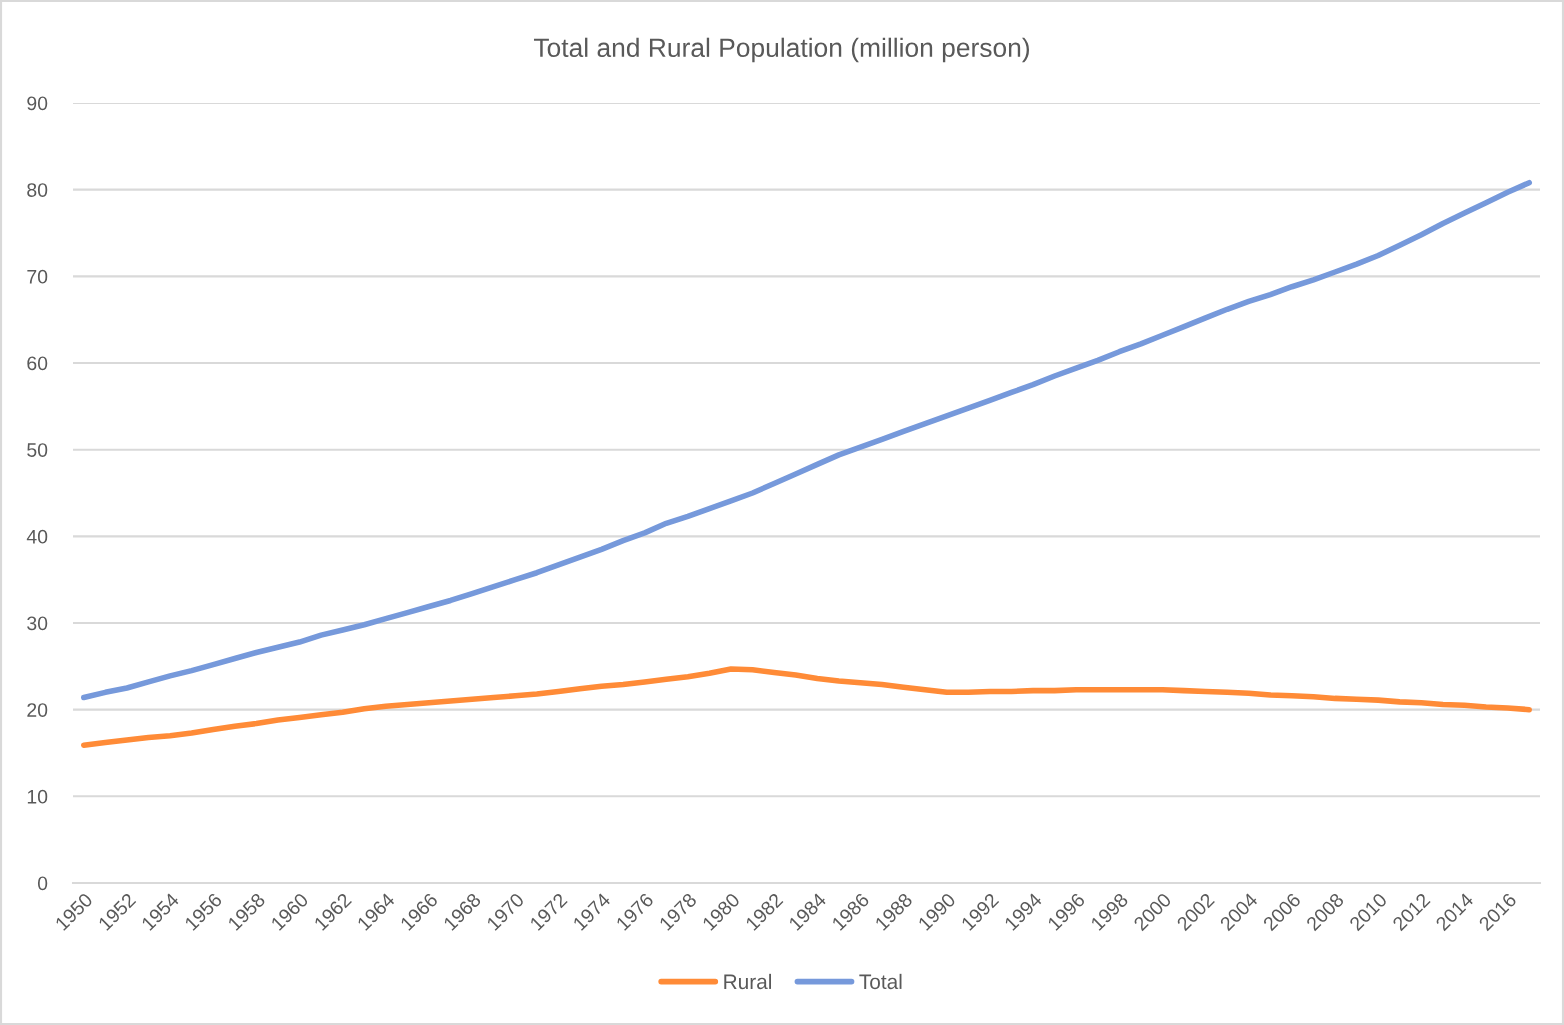 This screenshot has width=1564, height=1025. Describe the element at coordinates (37, 710) in the screenshot. I see `y-tick-label: 20` at that location.